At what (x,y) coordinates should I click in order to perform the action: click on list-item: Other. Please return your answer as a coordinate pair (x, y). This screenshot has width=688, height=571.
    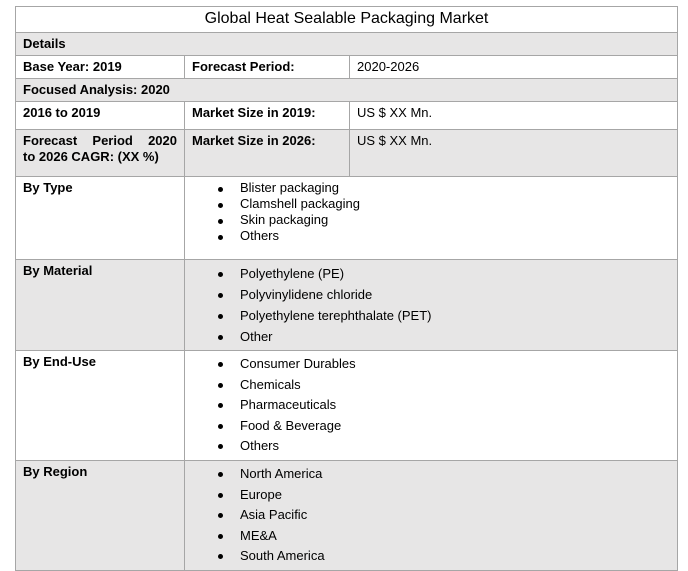
    Looking at the image, I should click on (431, 336).